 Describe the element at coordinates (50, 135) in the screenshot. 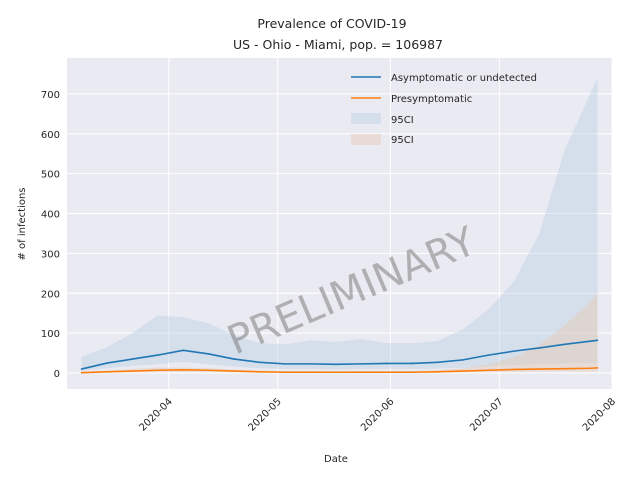

I see `y-tick-label: 600` at that location.